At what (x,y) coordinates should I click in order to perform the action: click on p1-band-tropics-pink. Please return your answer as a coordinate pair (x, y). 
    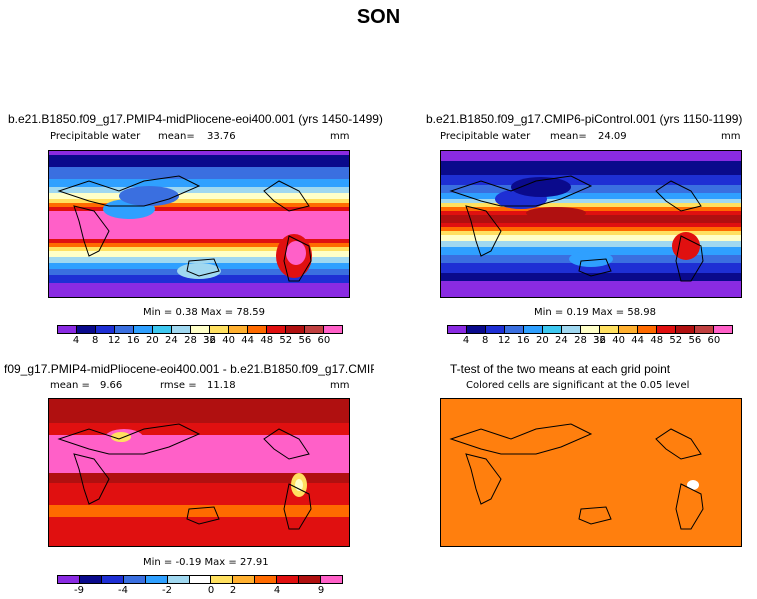
    Looking at the image, I should click on (199, 226).